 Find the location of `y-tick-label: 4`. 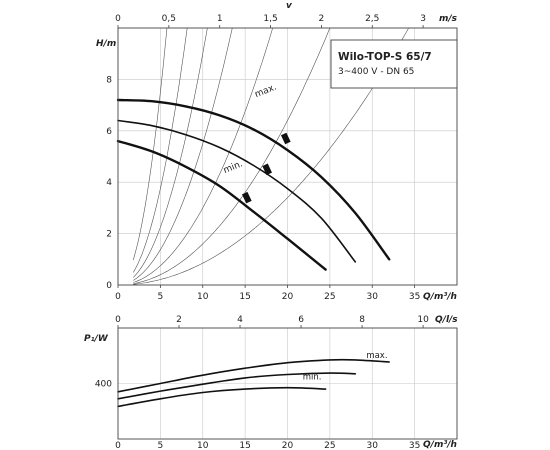

y-tick-label: 4 is located at coordinates (109, 183).